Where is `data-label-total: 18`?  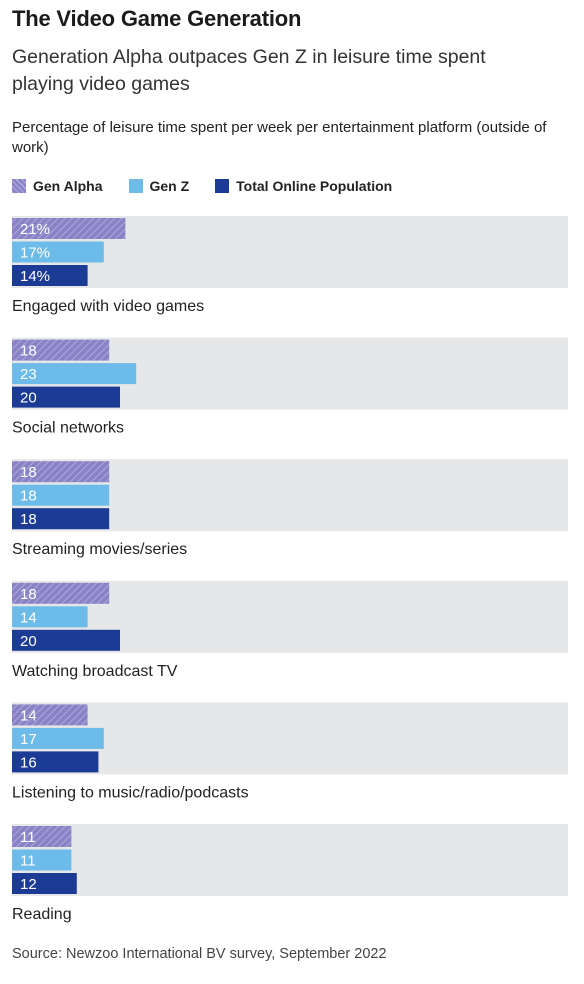
data-label-total: 18 is located at coordinates (28, 519).